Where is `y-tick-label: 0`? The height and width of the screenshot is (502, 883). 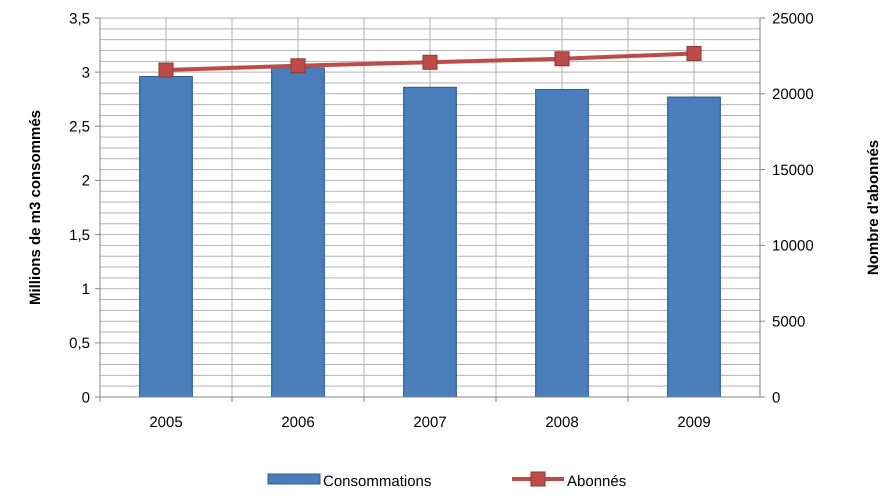
y-tick-label: 0 is located at coordinates (86, 397).